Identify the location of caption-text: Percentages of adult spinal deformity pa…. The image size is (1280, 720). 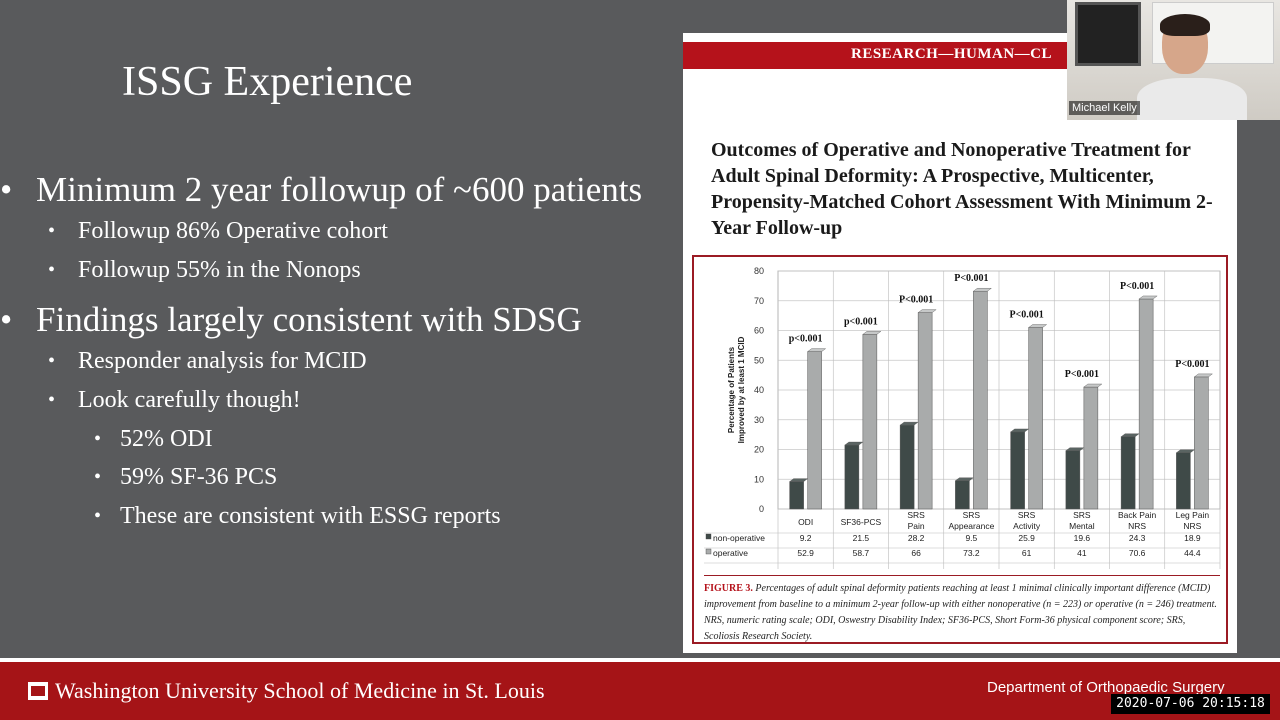
(960, 612).